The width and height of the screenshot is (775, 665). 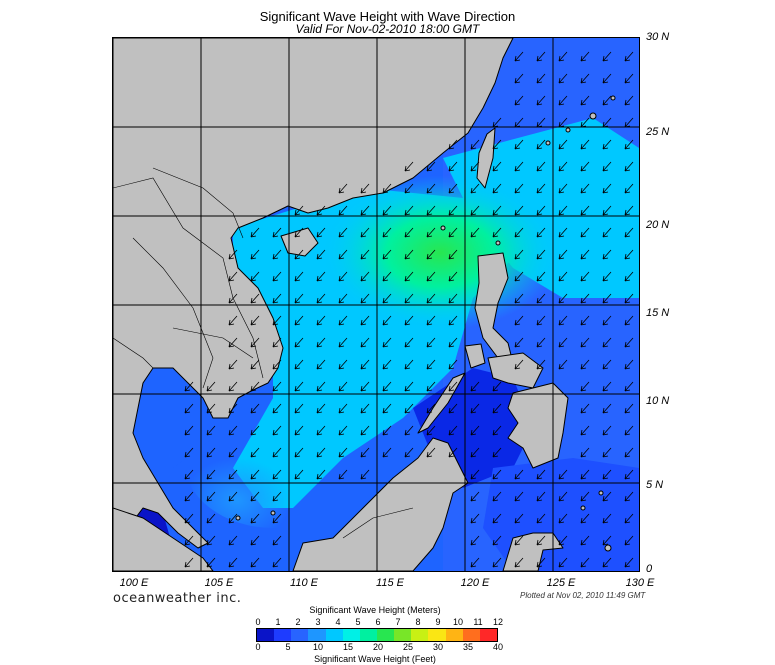 I want to click on land-luzon, so click(x=494, y=308).